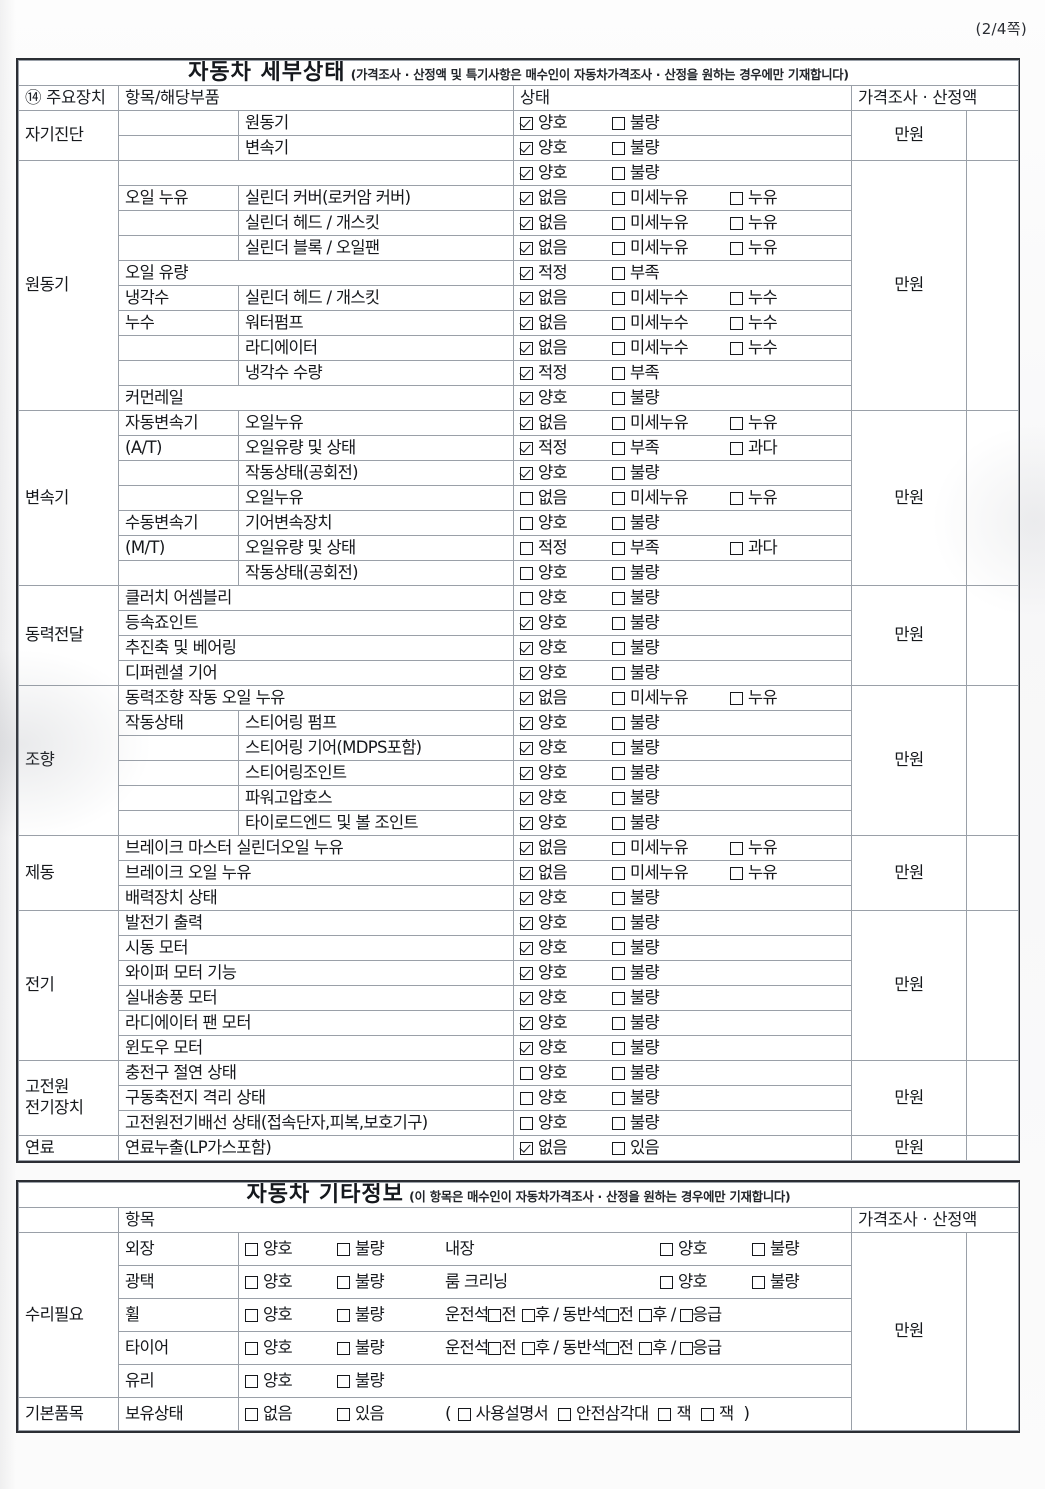 The width and height of the screenshot is (1045, 1489). What do you see at coordinates (776, 323) in the screenshot?
I see `option-unchecked: 누수` at bounding box center [776, 323].